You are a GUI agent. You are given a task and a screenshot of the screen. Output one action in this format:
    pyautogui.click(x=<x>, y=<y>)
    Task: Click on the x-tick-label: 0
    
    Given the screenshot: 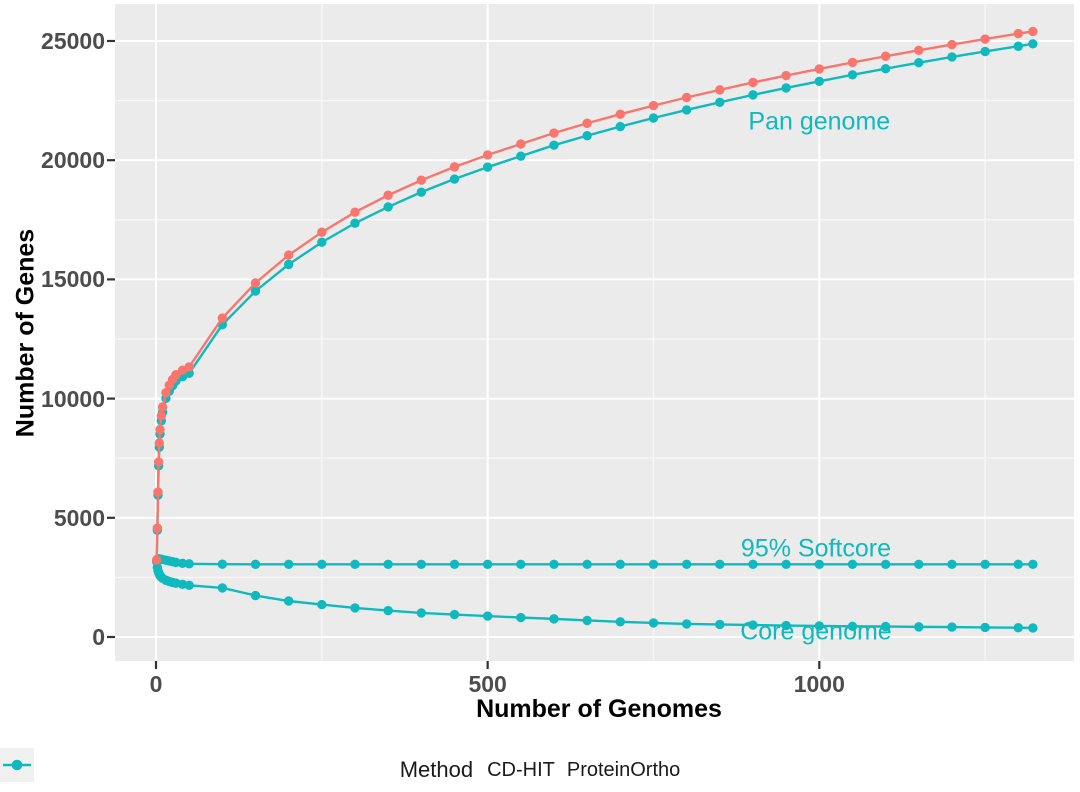 What is the action you would take?
    pyautogui.click(x=156, y=684)
    